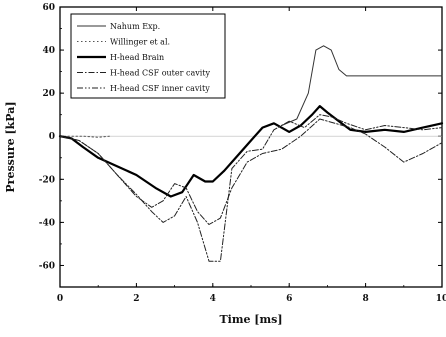 This screenshot has height=337, width=446. I want to click on y-axis-label: Pressure [kPa], so click(10, 146).